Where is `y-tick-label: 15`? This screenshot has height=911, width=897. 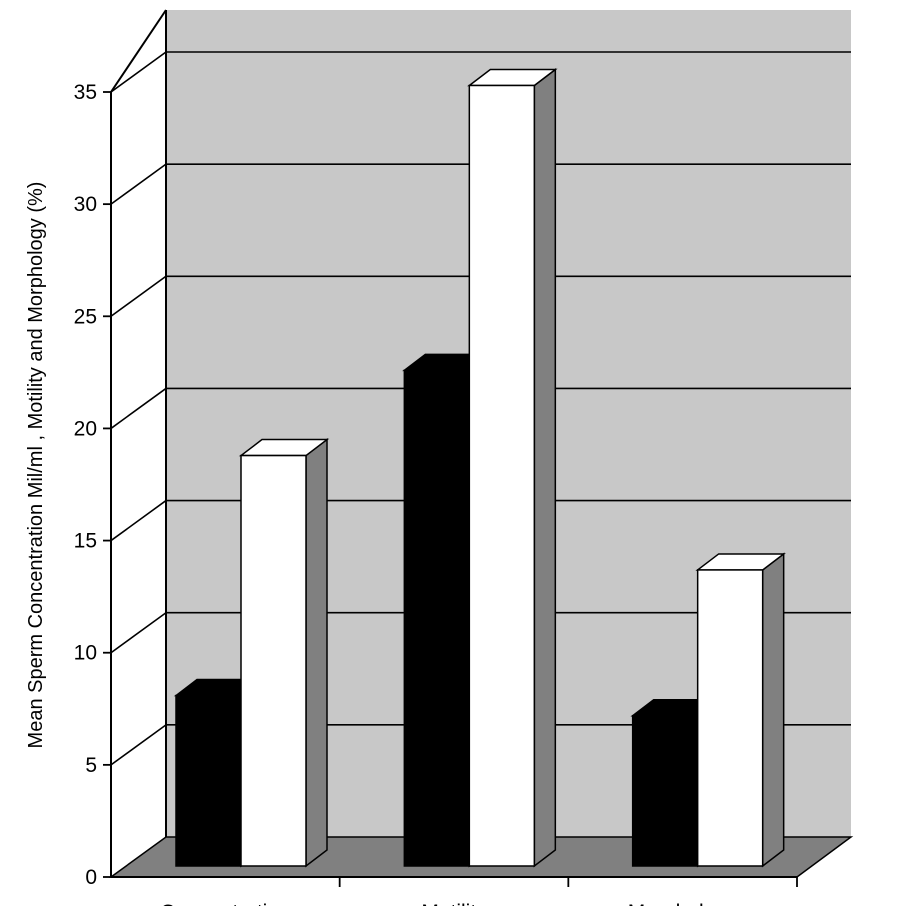 y-tick-label: 15 is located at coordinates (85, 541).